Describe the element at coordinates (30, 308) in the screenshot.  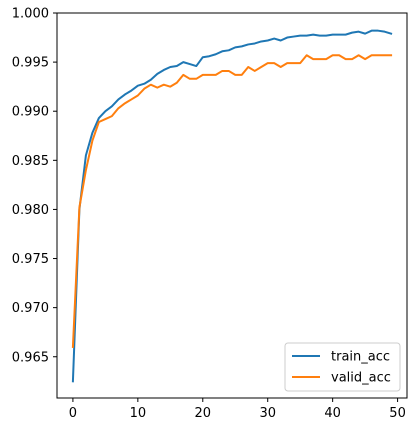
I see `y-tick-label: 0.970` at that location.